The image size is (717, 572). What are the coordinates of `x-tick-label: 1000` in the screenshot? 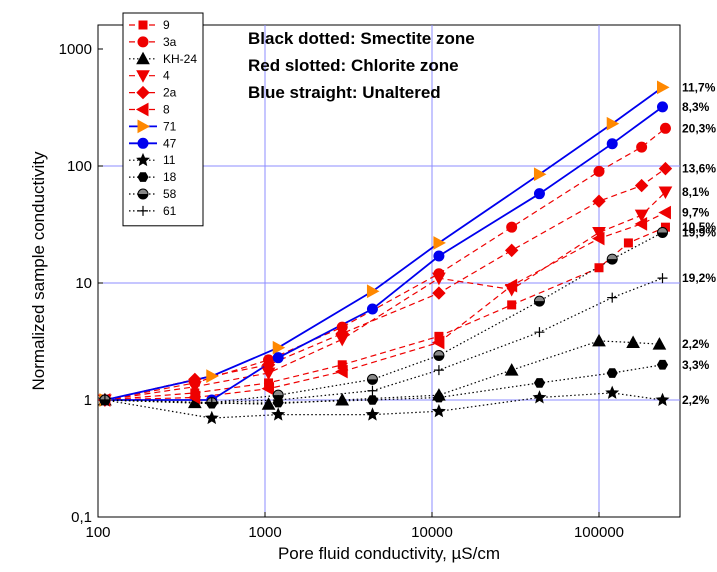 It's located at (264, 532).